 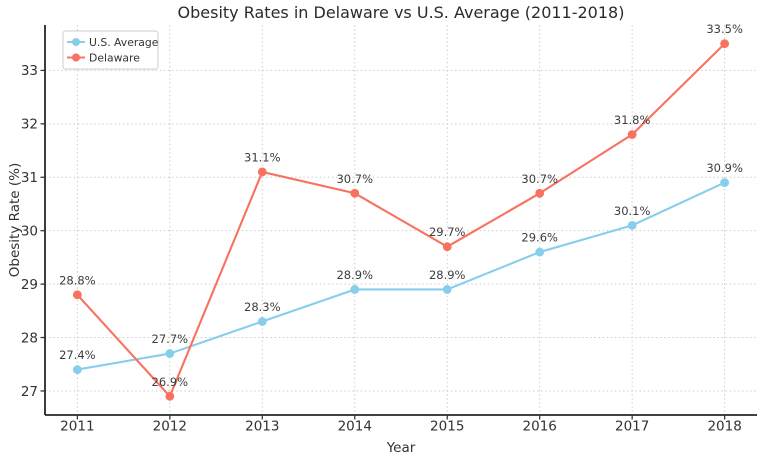 What do you see at coordinates (114, 57) in the screenshot?
I see `legend-label: Delaware` at bounding box center [114, 57].